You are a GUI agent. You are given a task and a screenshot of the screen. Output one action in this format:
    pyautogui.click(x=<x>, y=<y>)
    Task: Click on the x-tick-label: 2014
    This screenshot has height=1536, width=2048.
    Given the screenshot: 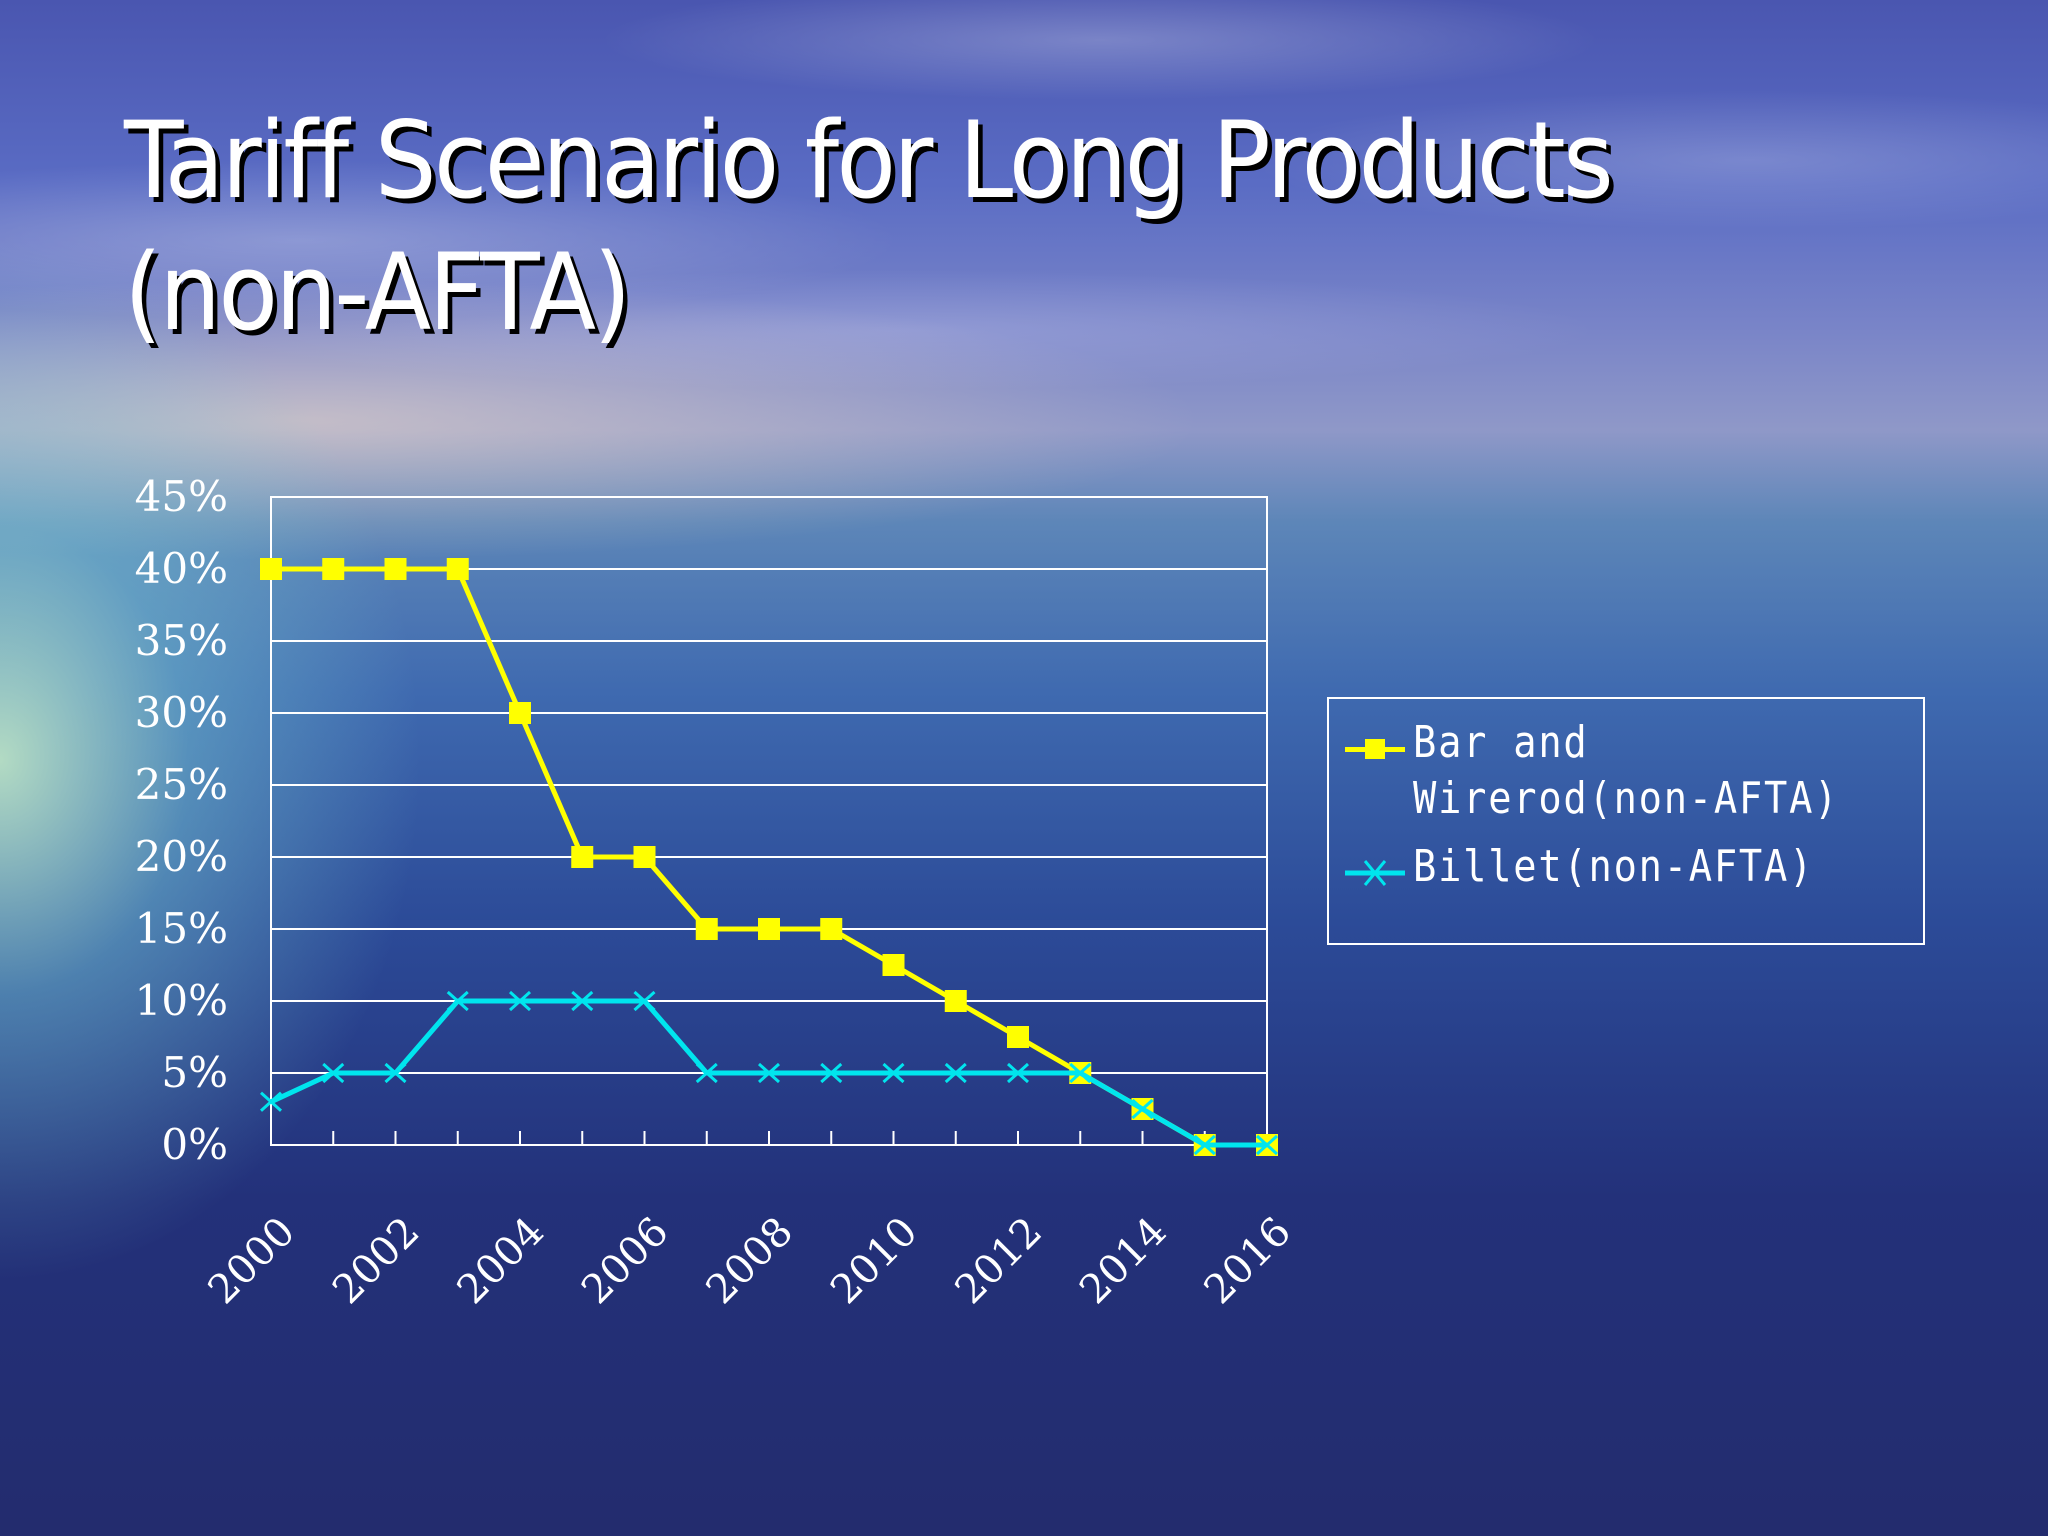 What is the action you would take?
    pyautogui.click(x=1123, y=1261)
    